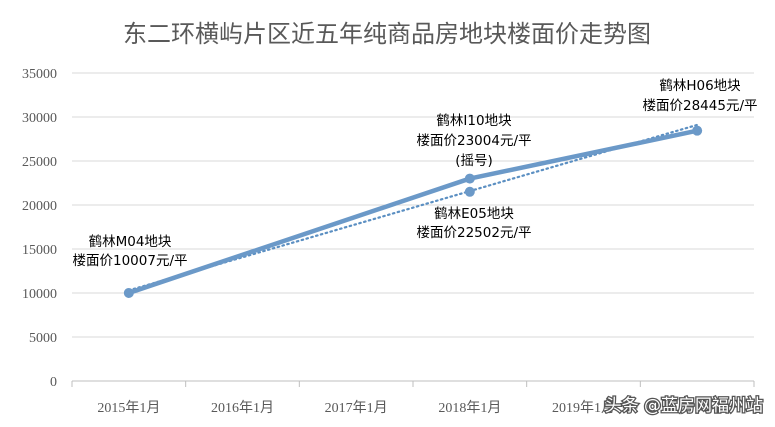  I want to click on data-label: 鹤林E05地块, so click(474, 214).